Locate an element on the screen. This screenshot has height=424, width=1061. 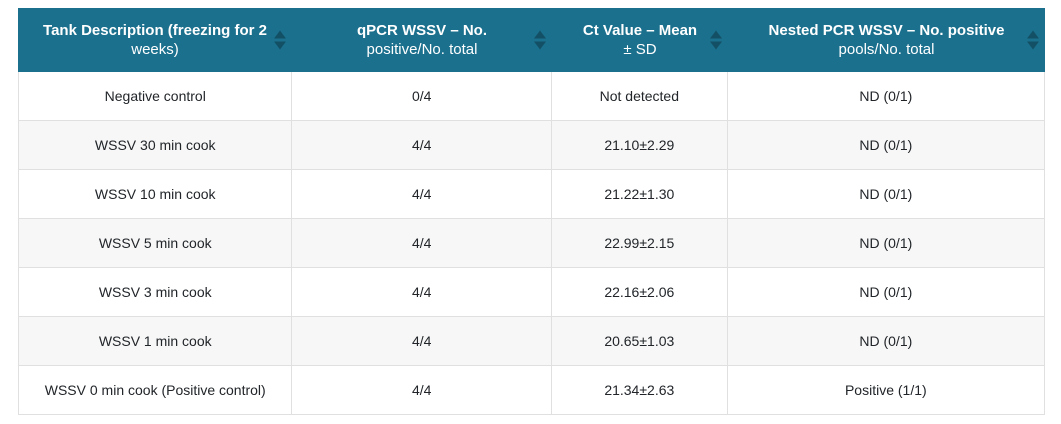
cell-ct-value: 20.65±1.03 is located at coordinates (640, 341).